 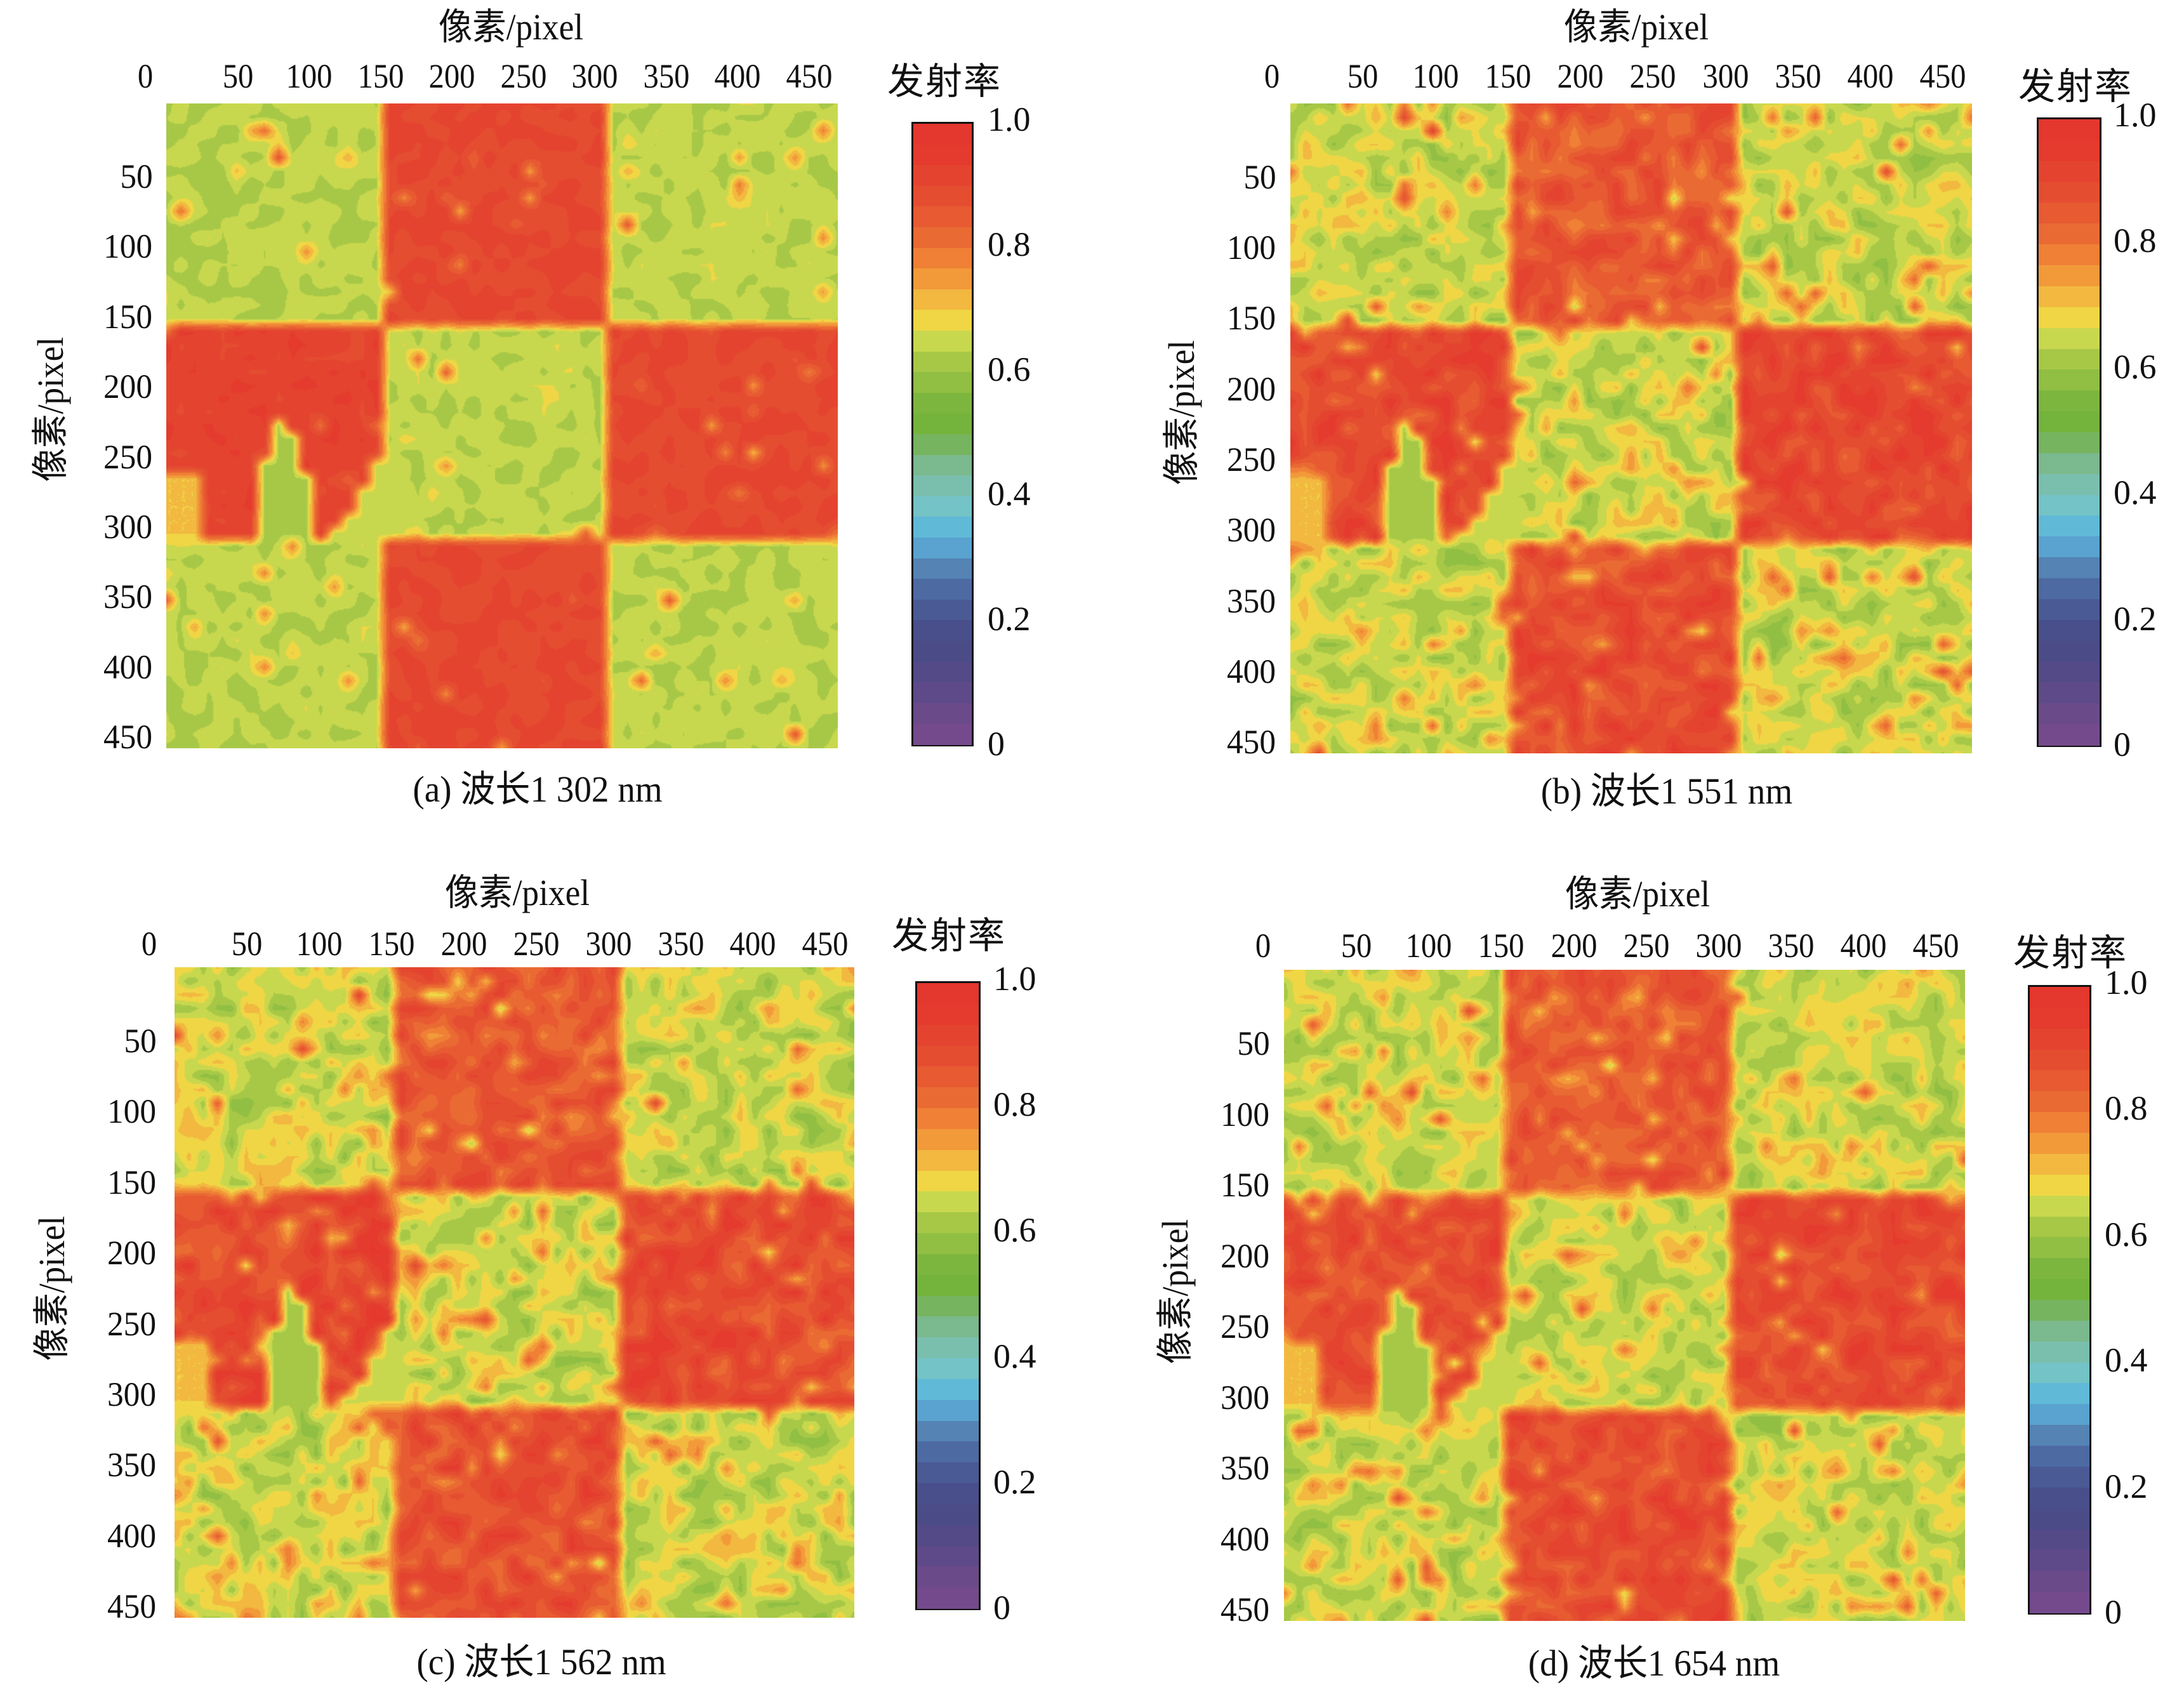 What do you see at coordinates (945, 81) in the screenshot?
I see `colorbar-title: 发射率` at bounding box center [945, 81].